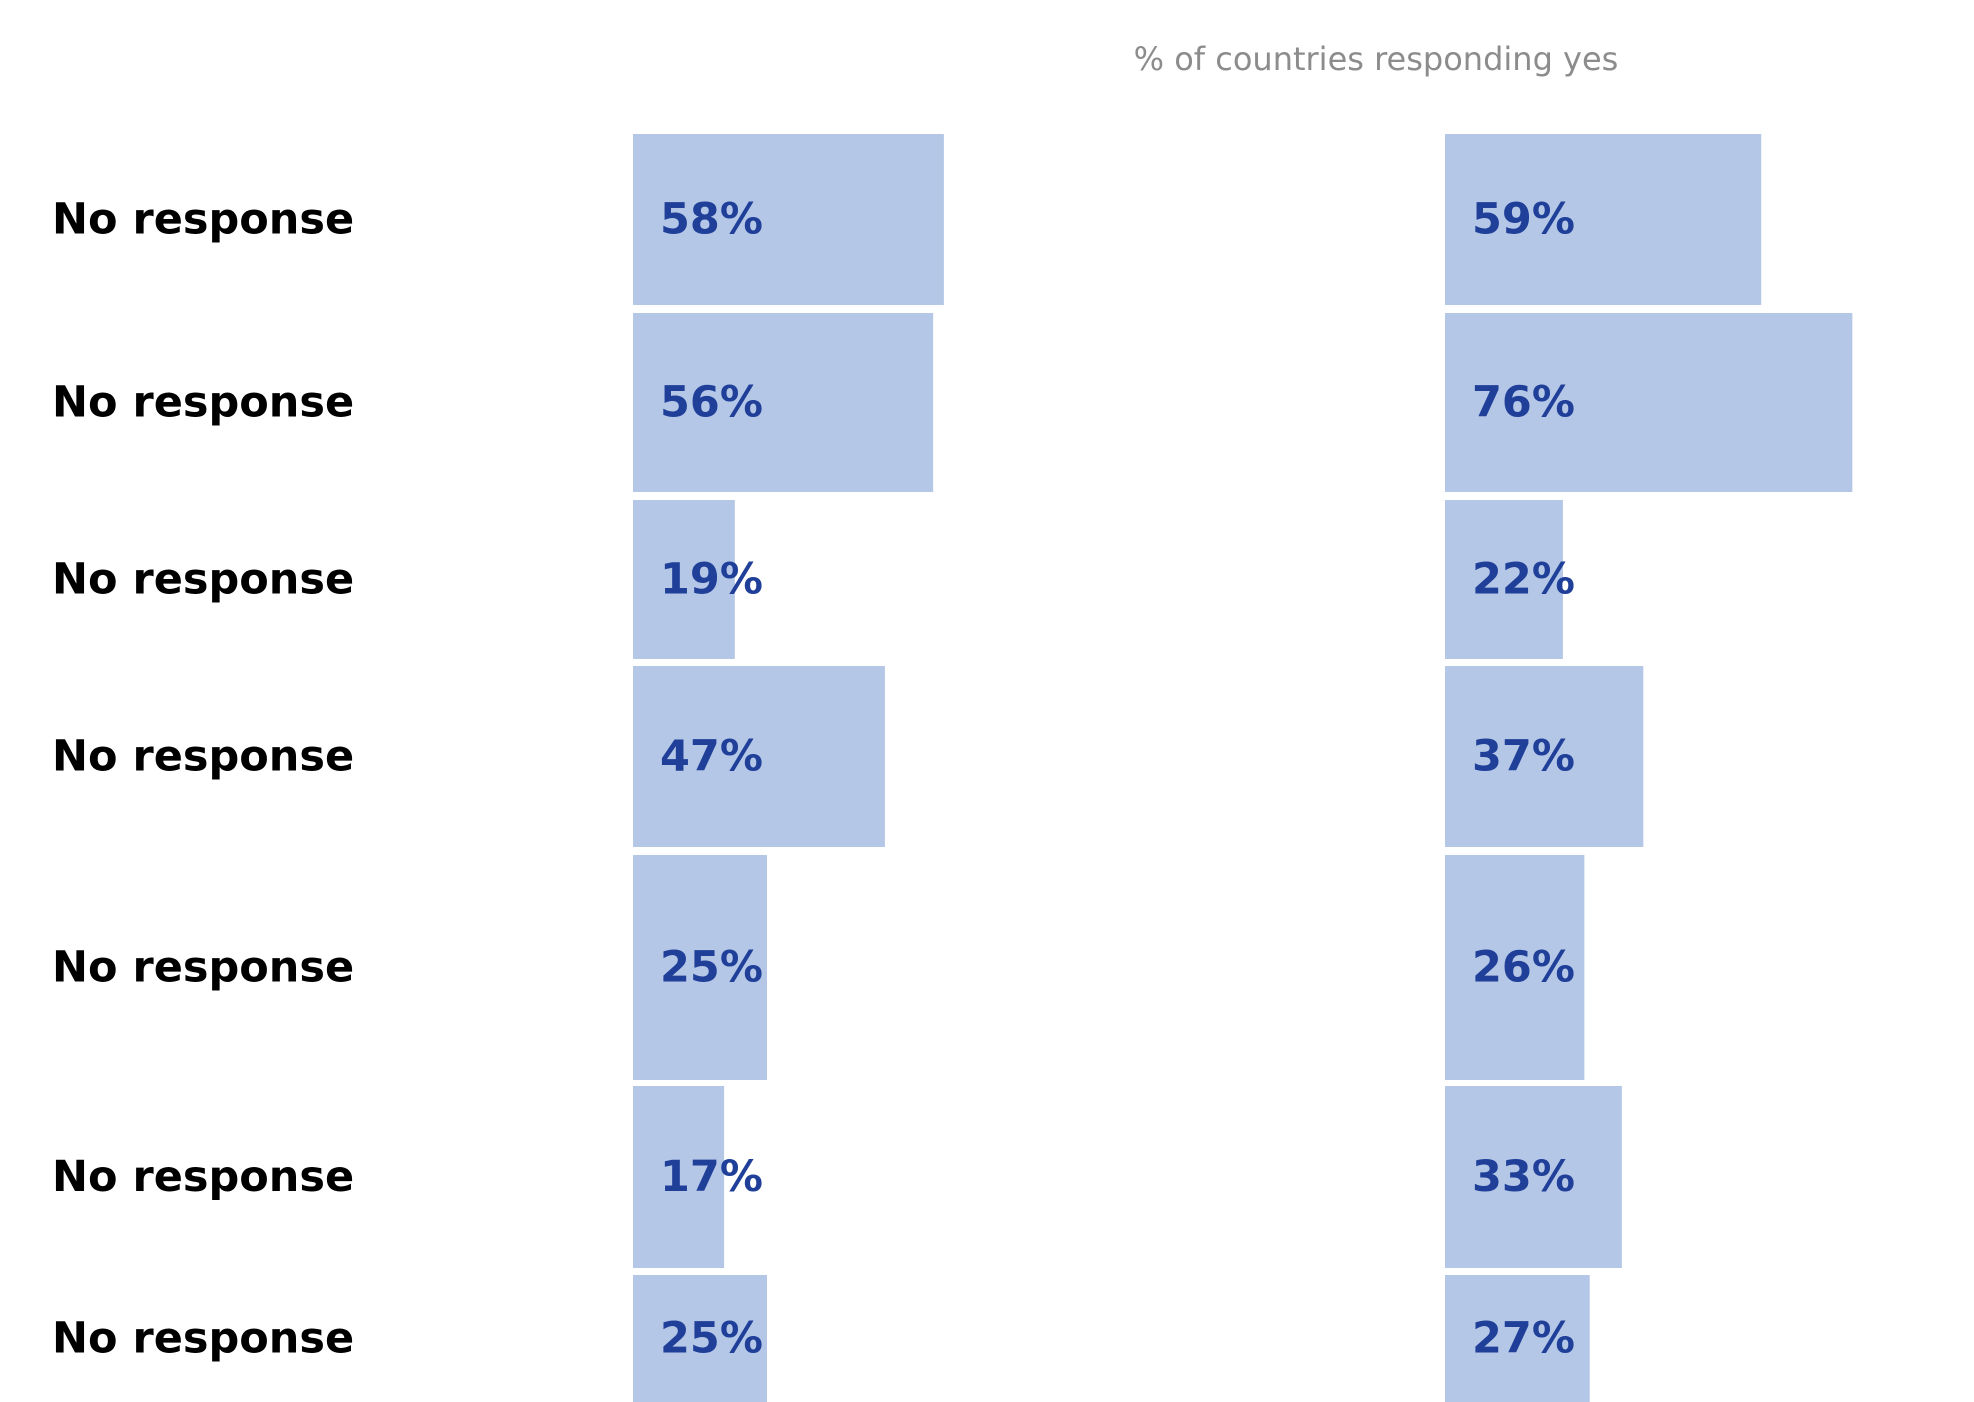  Describe the element at coordinates (711, 757) in the screenshot. I see `bar-value-label: 47%` at that location.